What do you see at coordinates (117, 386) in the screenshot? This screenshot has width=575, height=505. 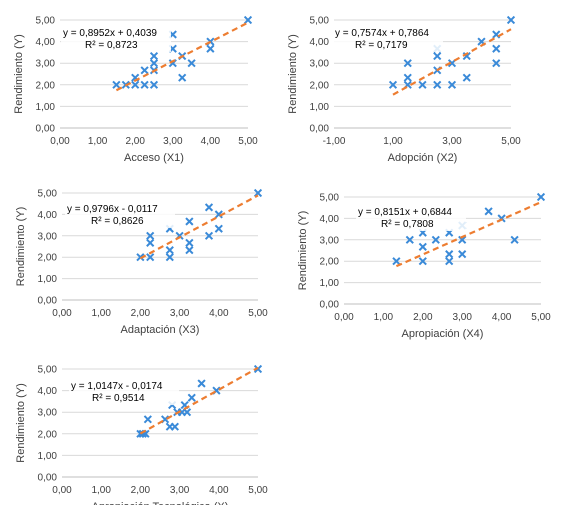 I see `trendline-equation: y = 1,0147x - 0,0174` at bounding box center [117, 386].